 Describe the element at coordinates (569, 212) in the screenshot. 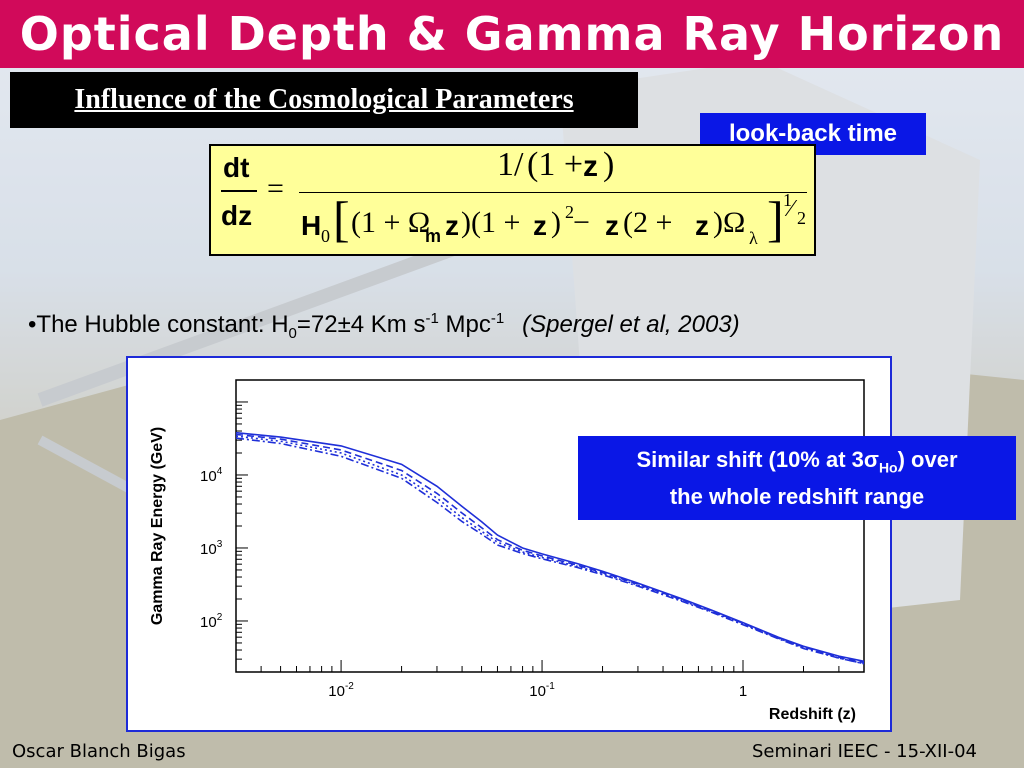

I see `formula-square: 2` at that location.